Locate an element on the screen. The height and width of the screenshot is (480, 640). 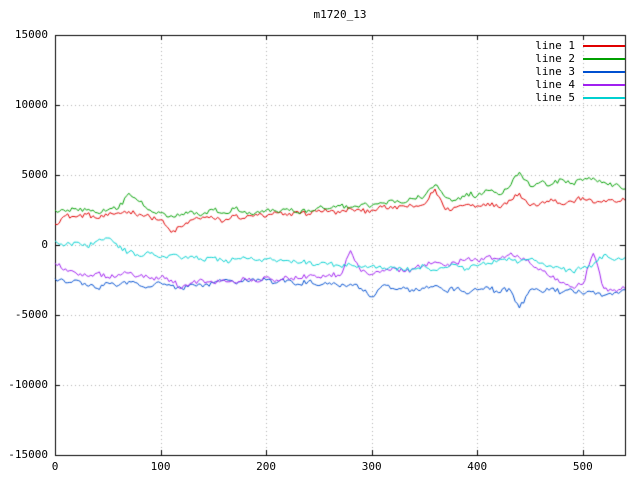
y-axis-tick-label: 15000 is located at coordinates (31, 34).